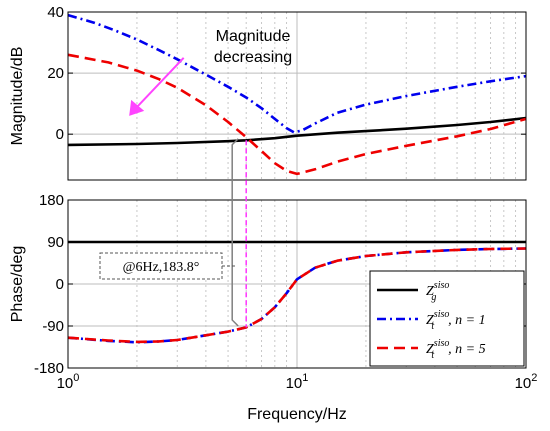 The height and width of the screenshot is (431, 550). I want to click on legend-label-2: Zsiso t, n = 1, so click(456, 320).